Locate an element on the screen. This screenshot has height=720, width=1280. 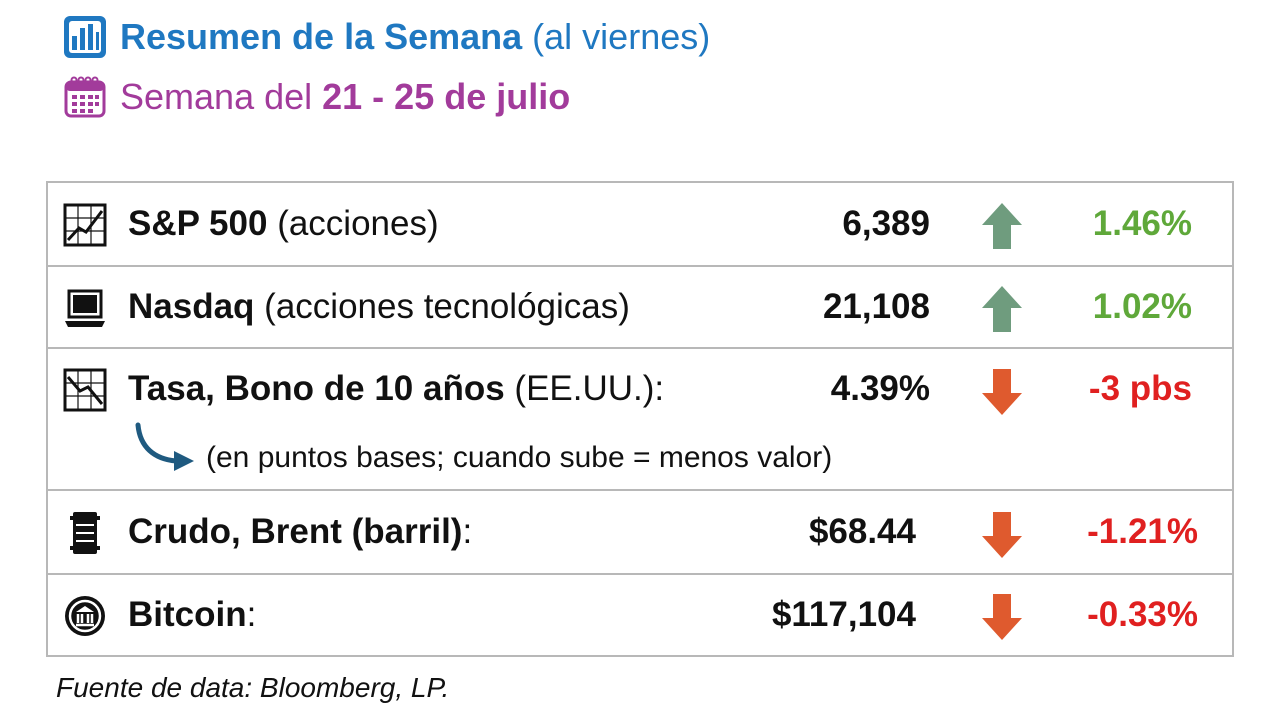
line-chart-icon is located at coordinates (85, 225).